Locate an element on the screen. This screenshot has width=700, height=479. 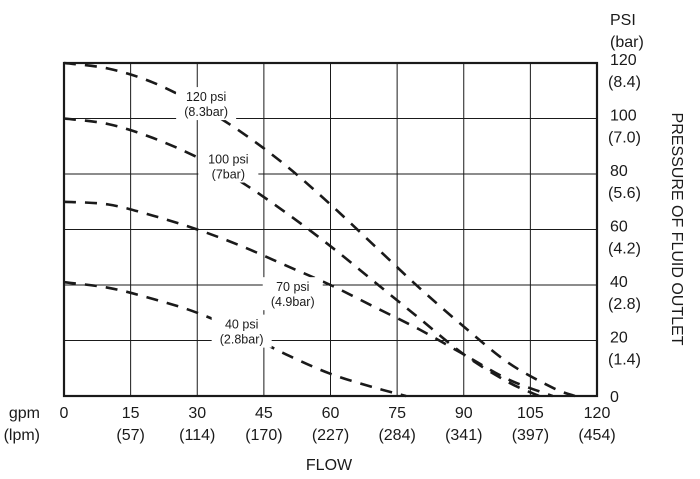
x-tick-sublabel-105: (397) is located at coordinates (530, 435).